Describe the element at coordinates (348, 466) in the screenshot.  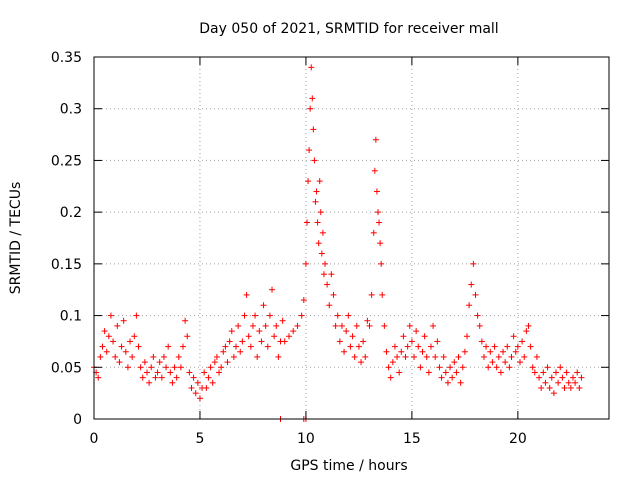
I see `x-axis-title: GPS time / hours` at that location.